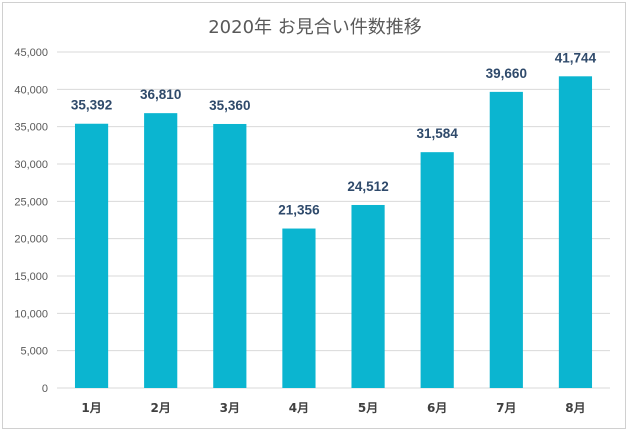  What do you see at coordinates (575, 408) in the screenshot?
I see `x-tick-label: 8月` at bounding box center [575, 408].